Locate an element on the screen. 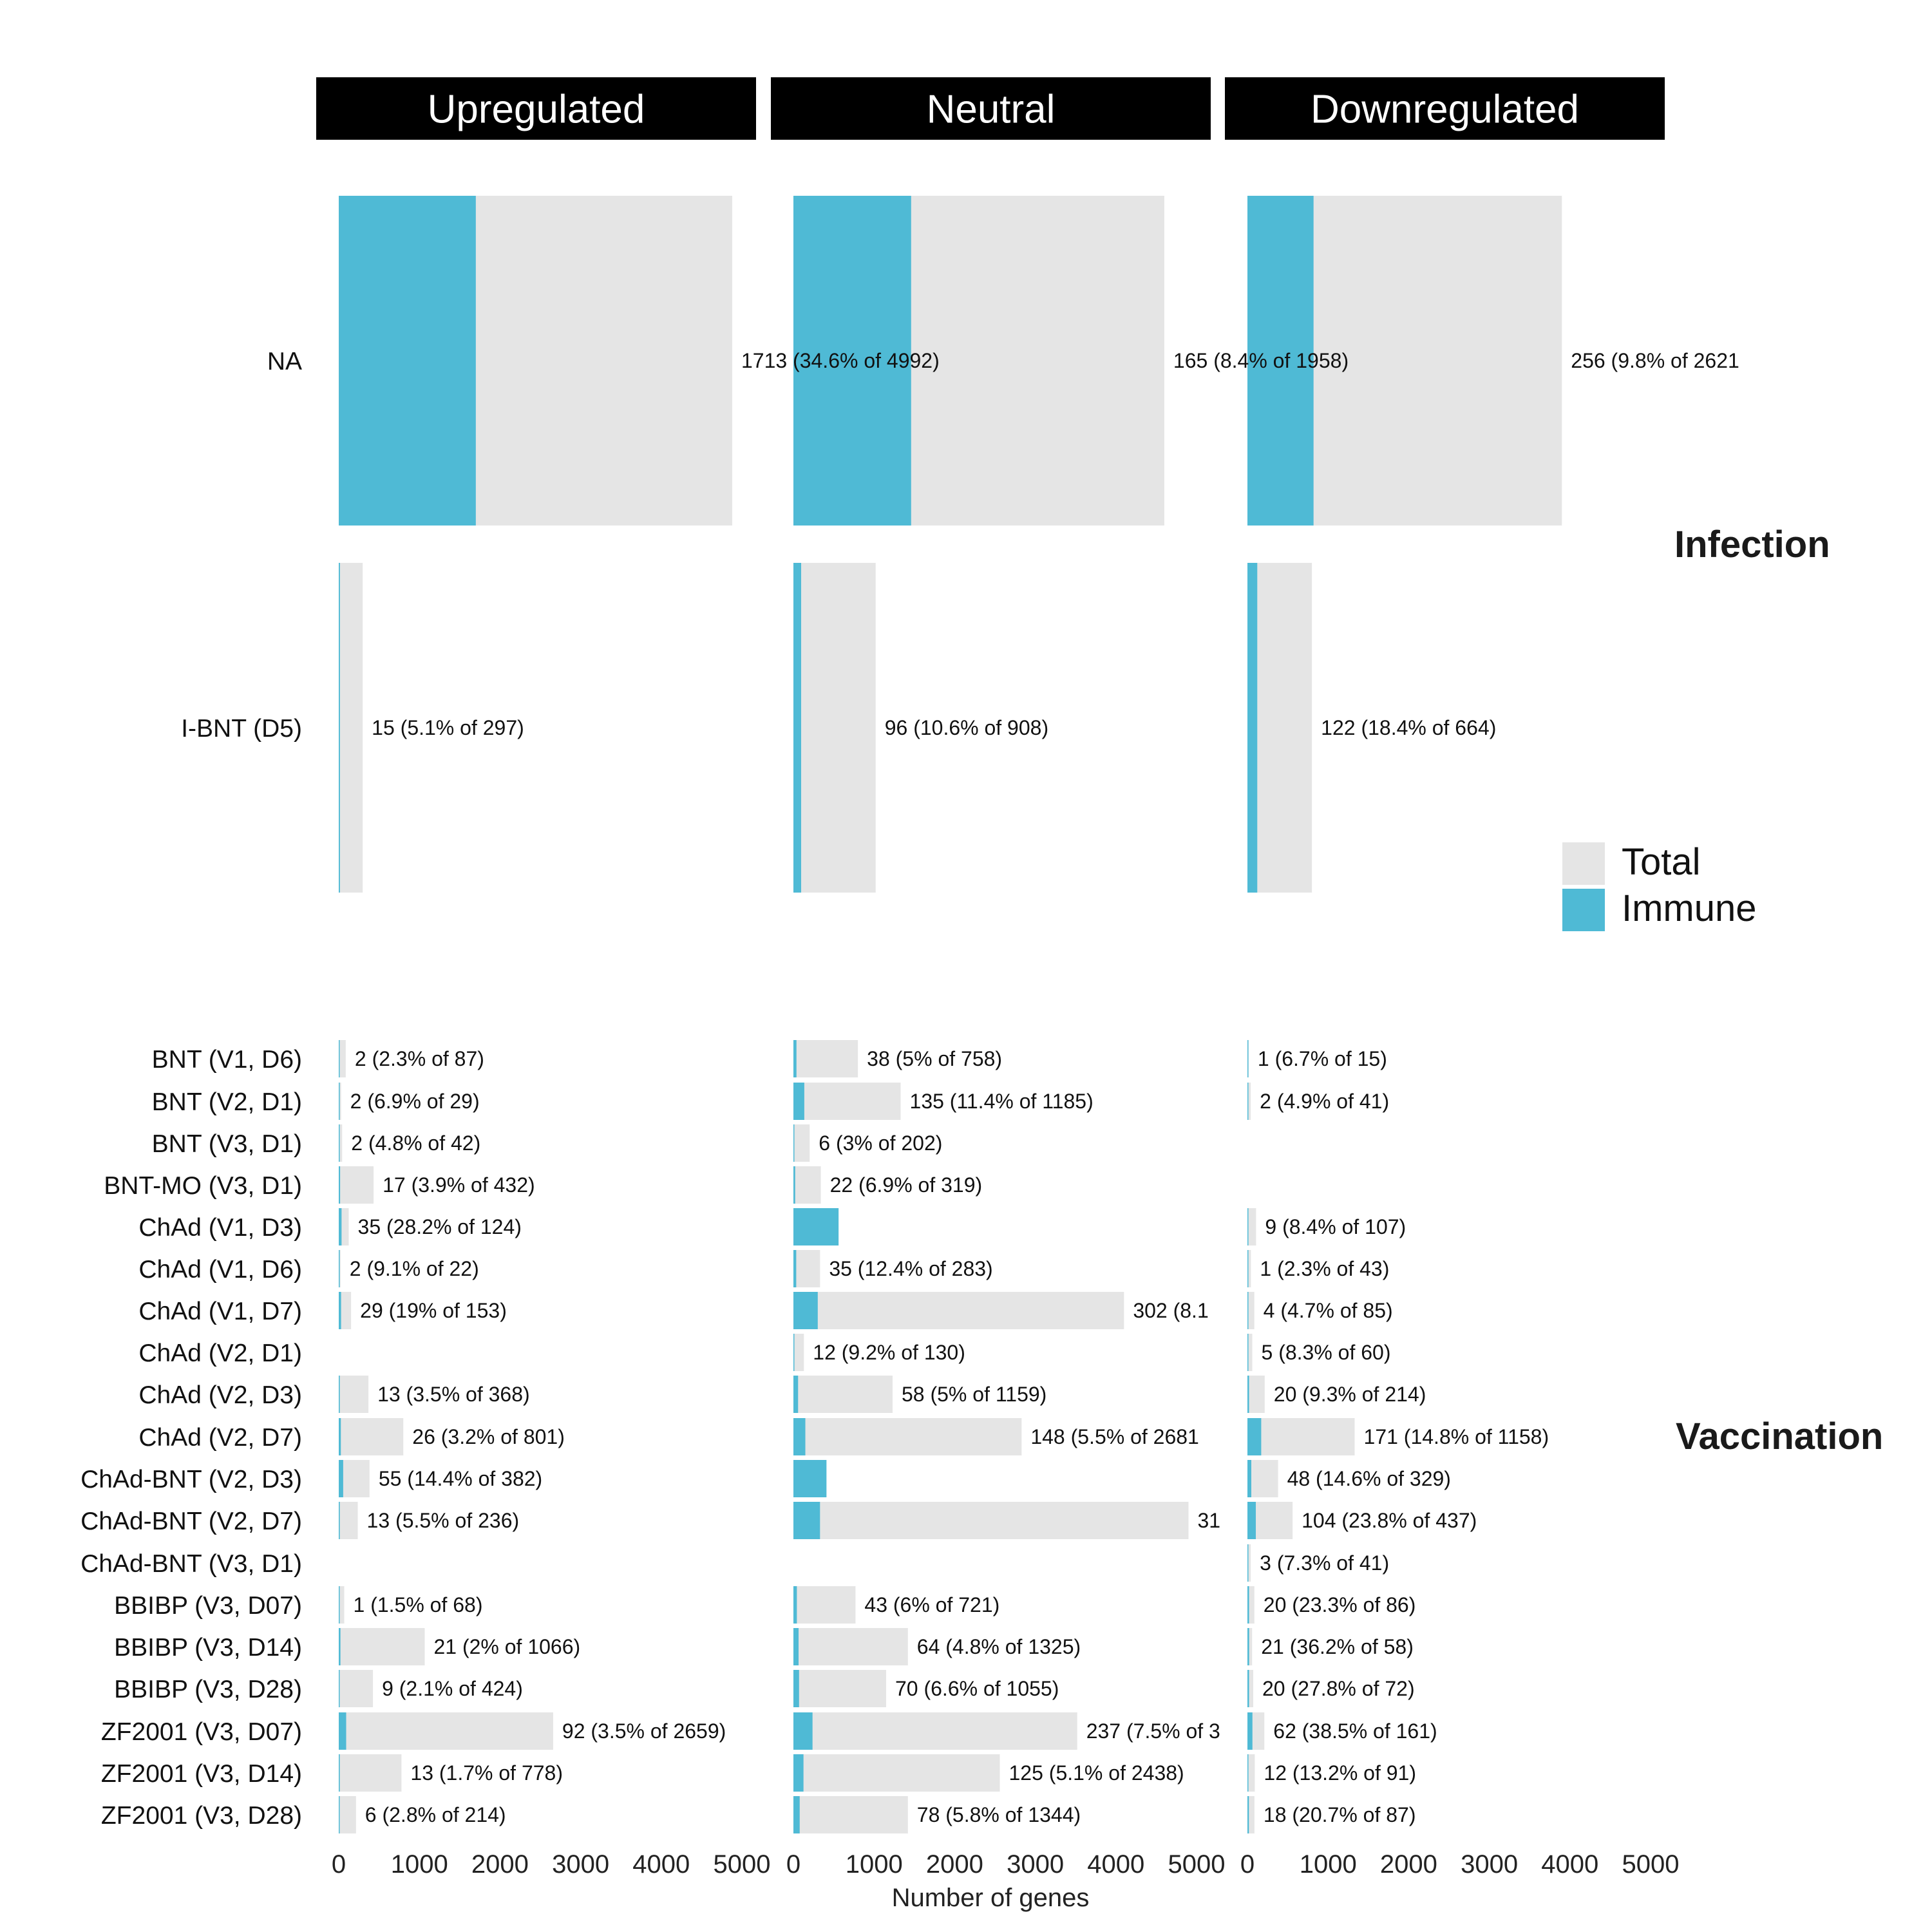 Image resolution: width=1932 pixels, height=1932 pixels. row-label: BNT-MO (V3, D1) is located at coordinates (203, 1186).